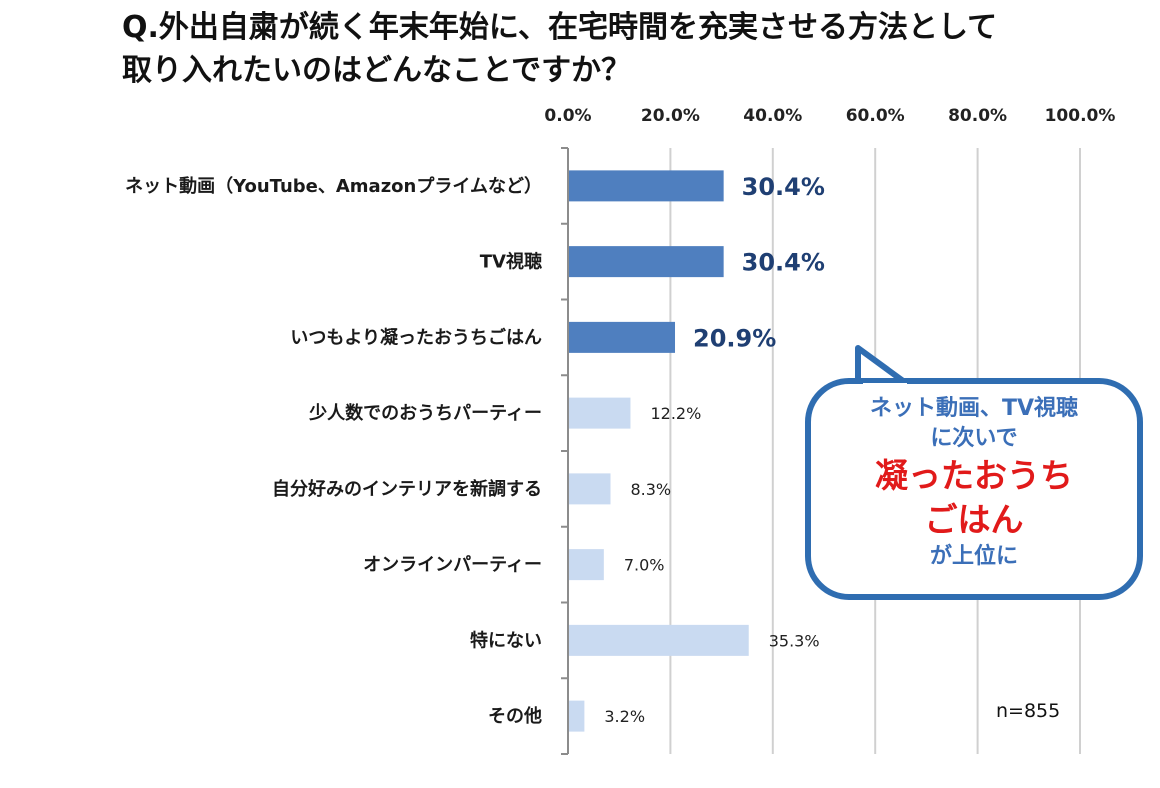 The width and height of the screenshot is (1160, 788). Describe the element at coordinates (644, 565) in the screenshot. I see `value-label: 7.0%` at that location.